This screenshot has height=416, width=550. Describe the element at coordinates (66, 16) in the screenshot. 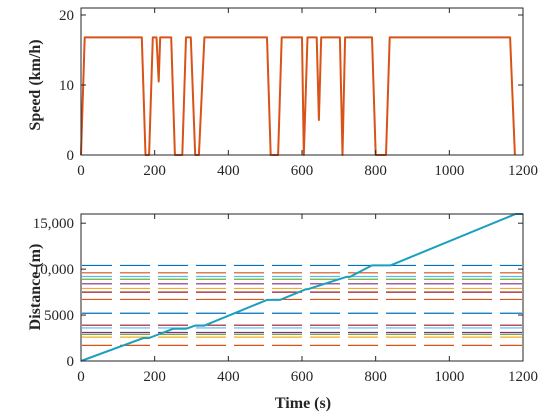

I see `y-tick-label: 20` at that location.